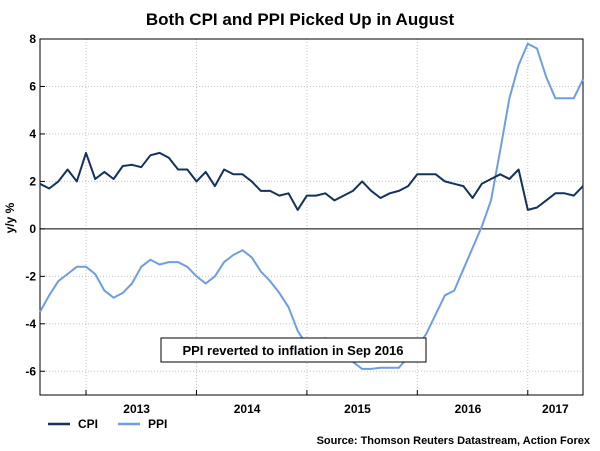  What do you see at coordinates (136, 409) in the screenshot?
I see `x-tick-label: 2013` at bounding box center [136, 409].